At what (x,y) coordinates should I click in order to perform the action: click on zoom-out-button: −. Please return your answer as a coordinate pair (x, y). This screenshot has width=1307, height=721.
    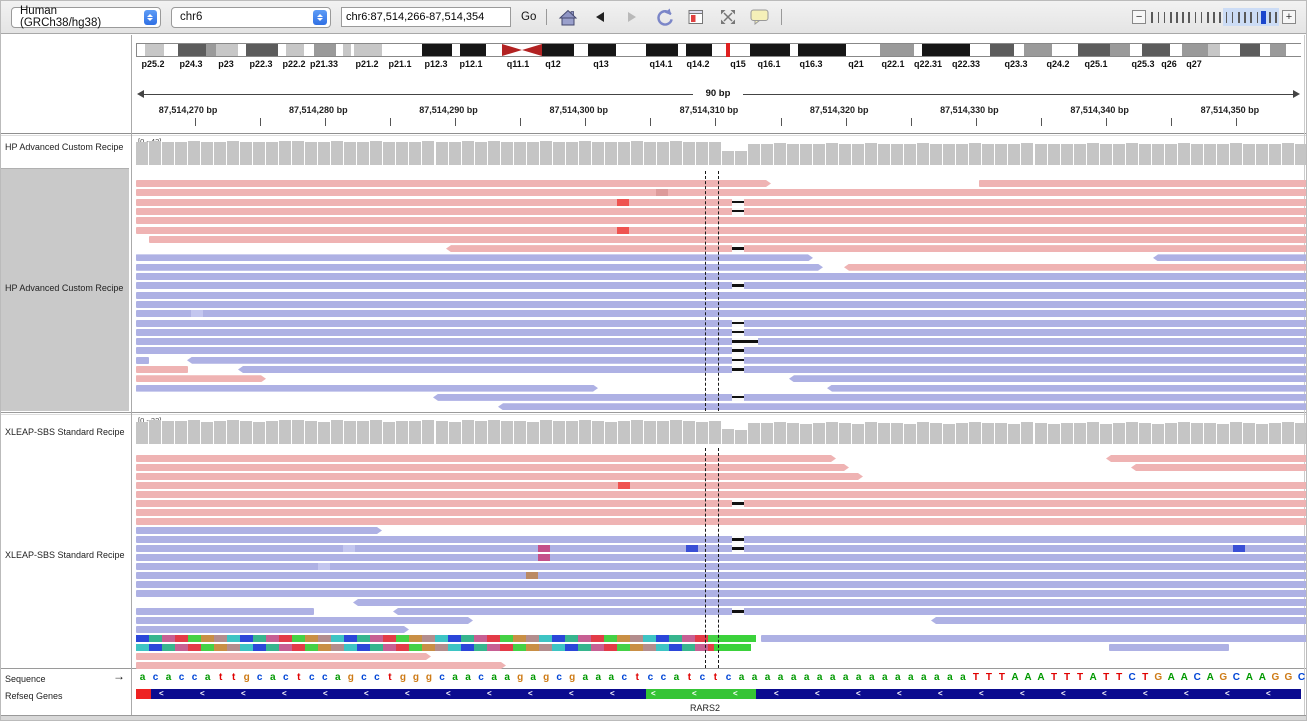
    Looking at the image, I should click on (1139, 17).